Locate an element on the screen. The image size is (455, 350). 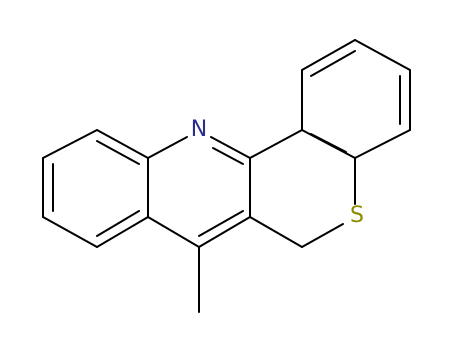
atom-label: N is located at coordinates (199, 129).